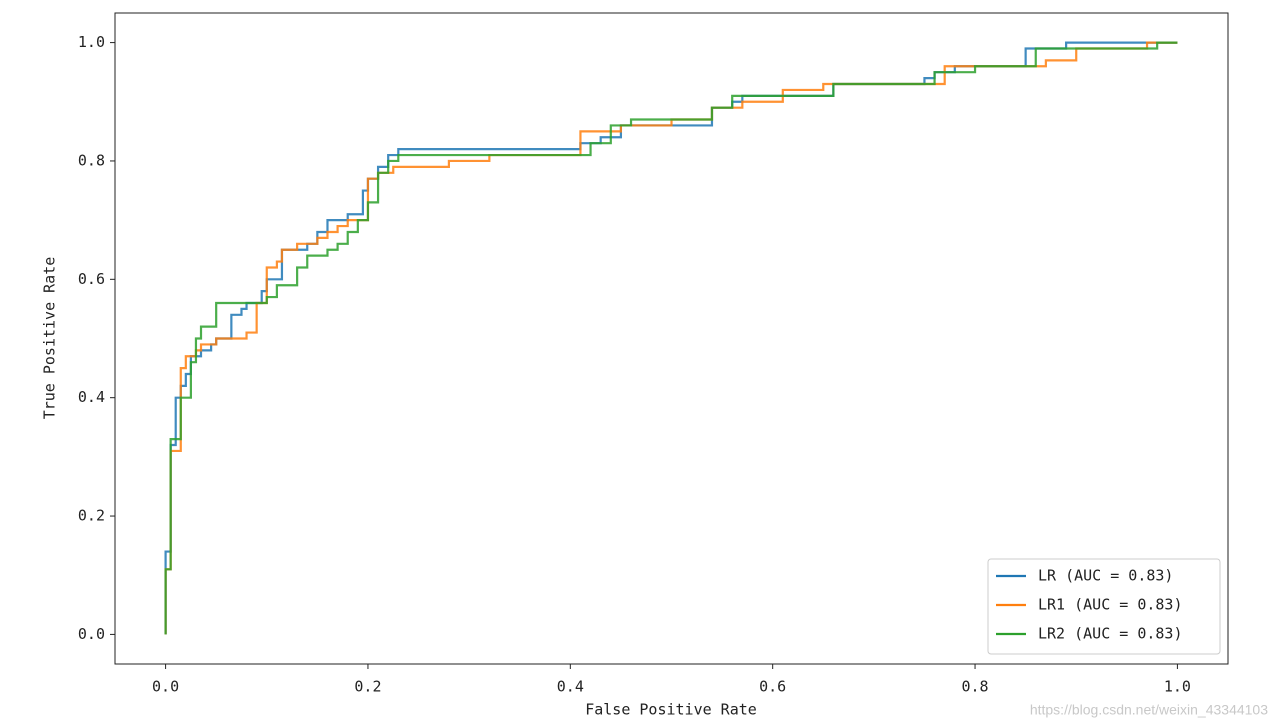 This screenshot has width=1277, height=728. I want to click on x-tick-label: 0.0, so click(165, 687).